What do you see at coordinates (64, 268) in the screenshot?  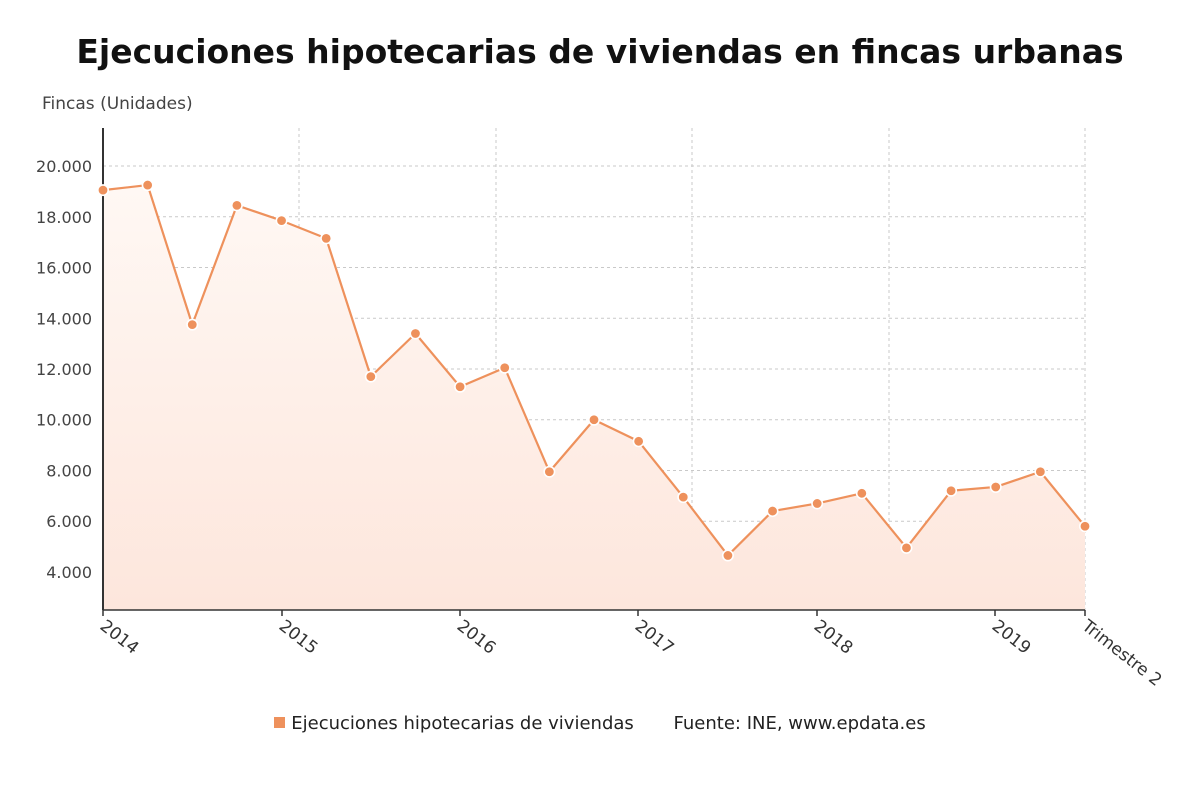 I see `y-tick-label: 16.000` at bounding box center [64, 268].